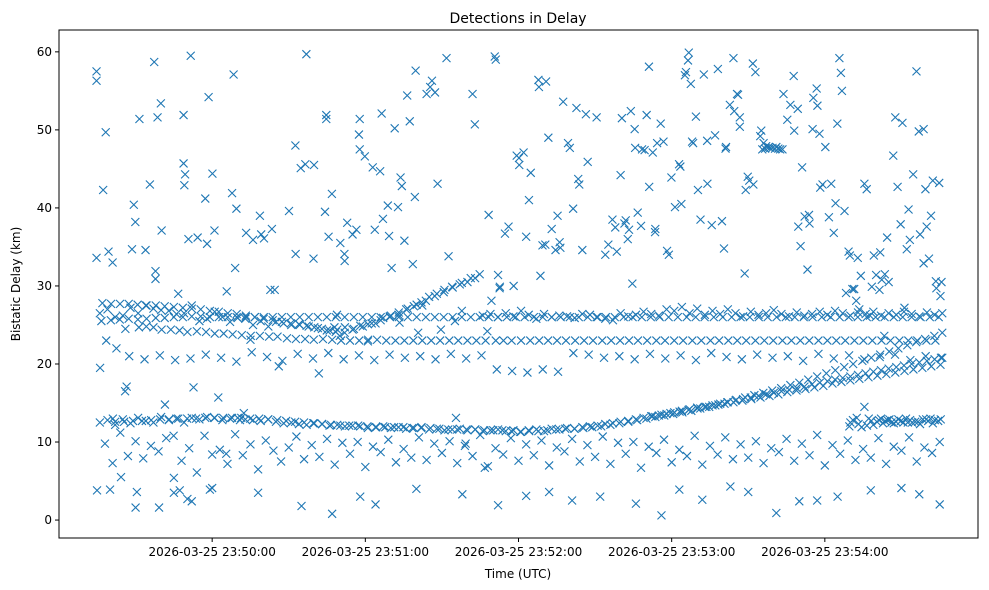  Describe the element at coordinates (44, 52) in the screenshot. I see `y-tick-label: 60` at that location.